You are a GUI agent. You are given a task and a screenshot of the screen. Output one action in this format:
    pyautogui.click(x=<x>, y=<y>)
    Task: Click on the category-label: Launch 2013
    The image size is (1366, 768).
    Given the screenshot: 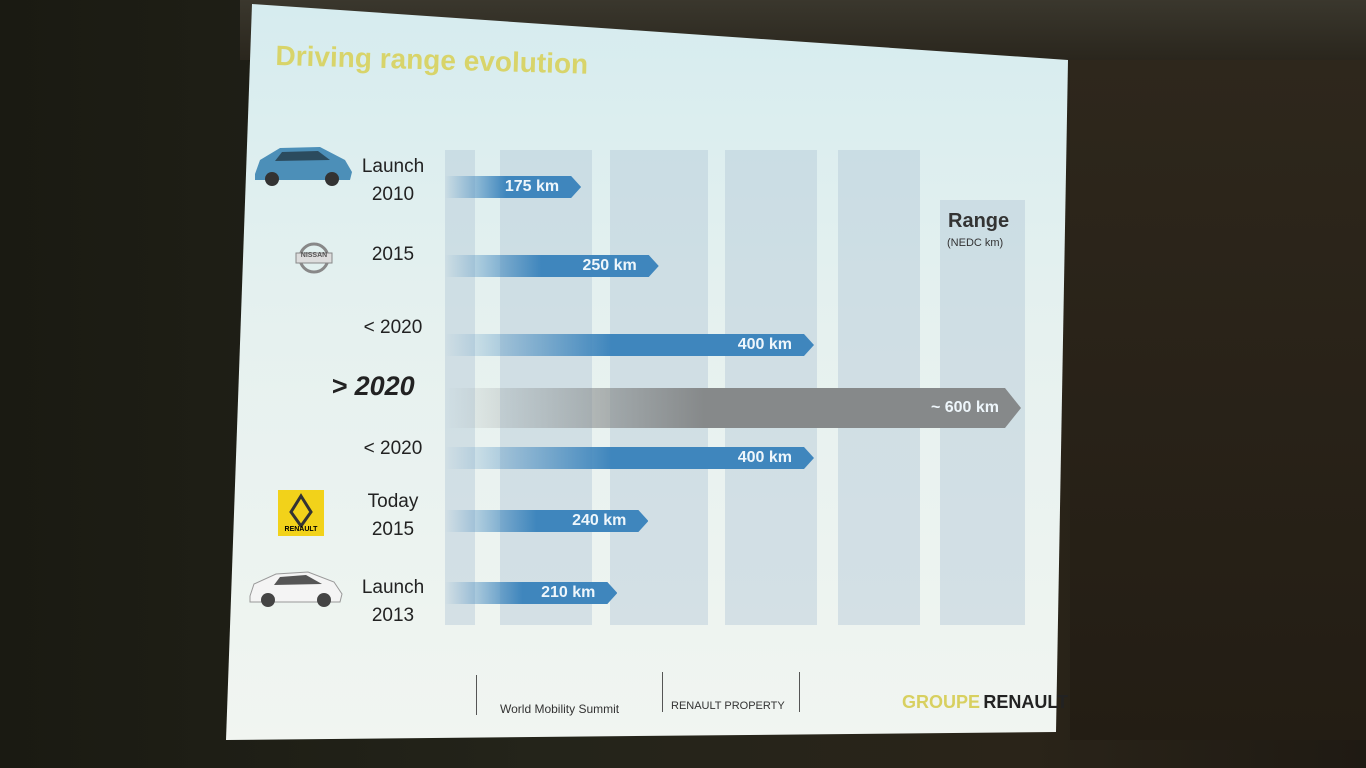 What is the action you would take?
    pyautogui.click(x=393, y=601)
    